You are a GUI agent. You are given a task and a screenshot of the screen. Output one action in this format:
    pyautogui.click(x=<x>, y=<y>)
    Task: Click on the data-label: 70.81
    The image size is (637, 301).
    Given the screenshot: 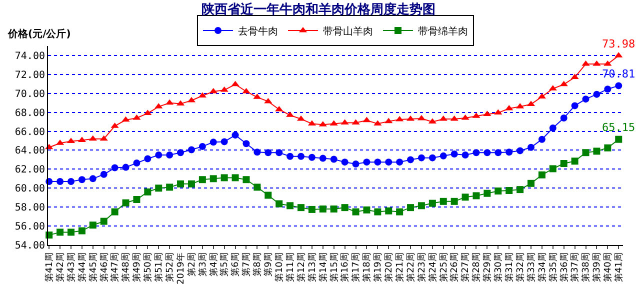 What is the action you would take?
    pyautogui.click(x=619, y=74)
    